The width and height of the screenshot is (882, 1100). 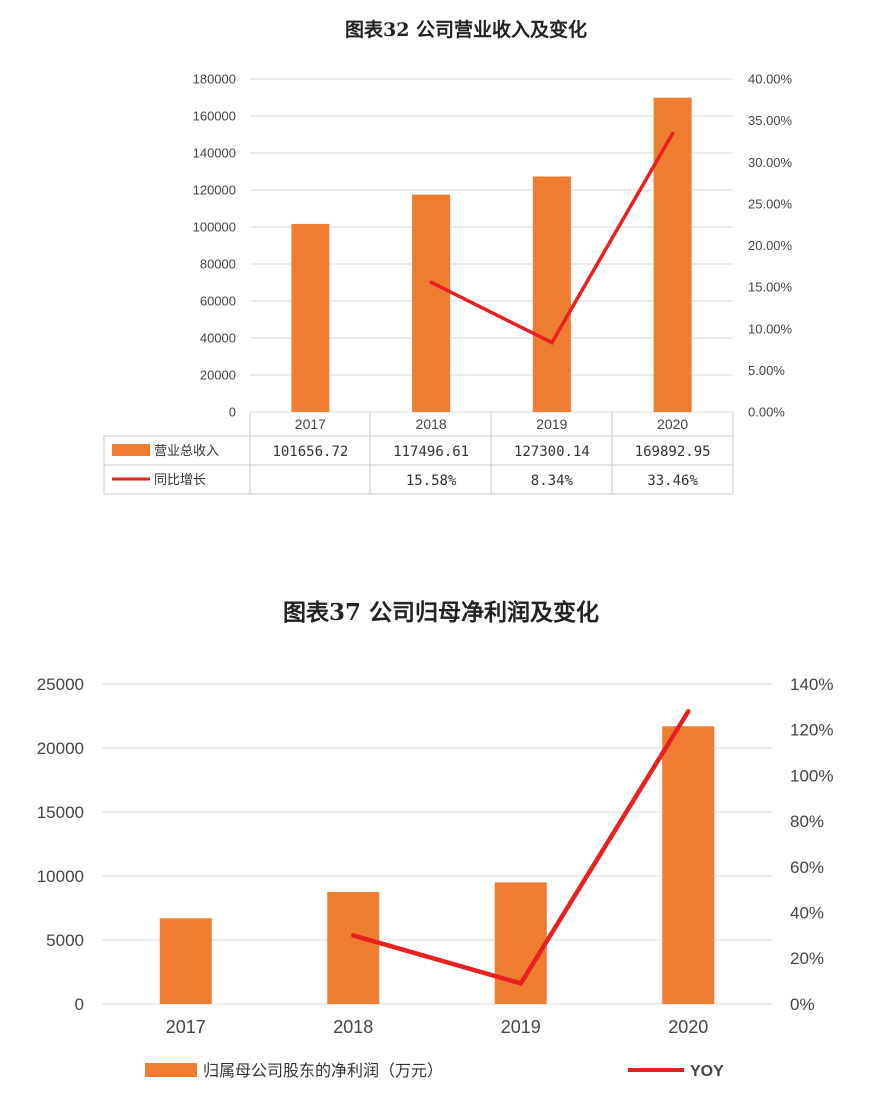 What do you see at coordinates (186, 451) in the screenshot?
I see `legend-label-revenue: 营业总收入` at bounding box center [186, 451].